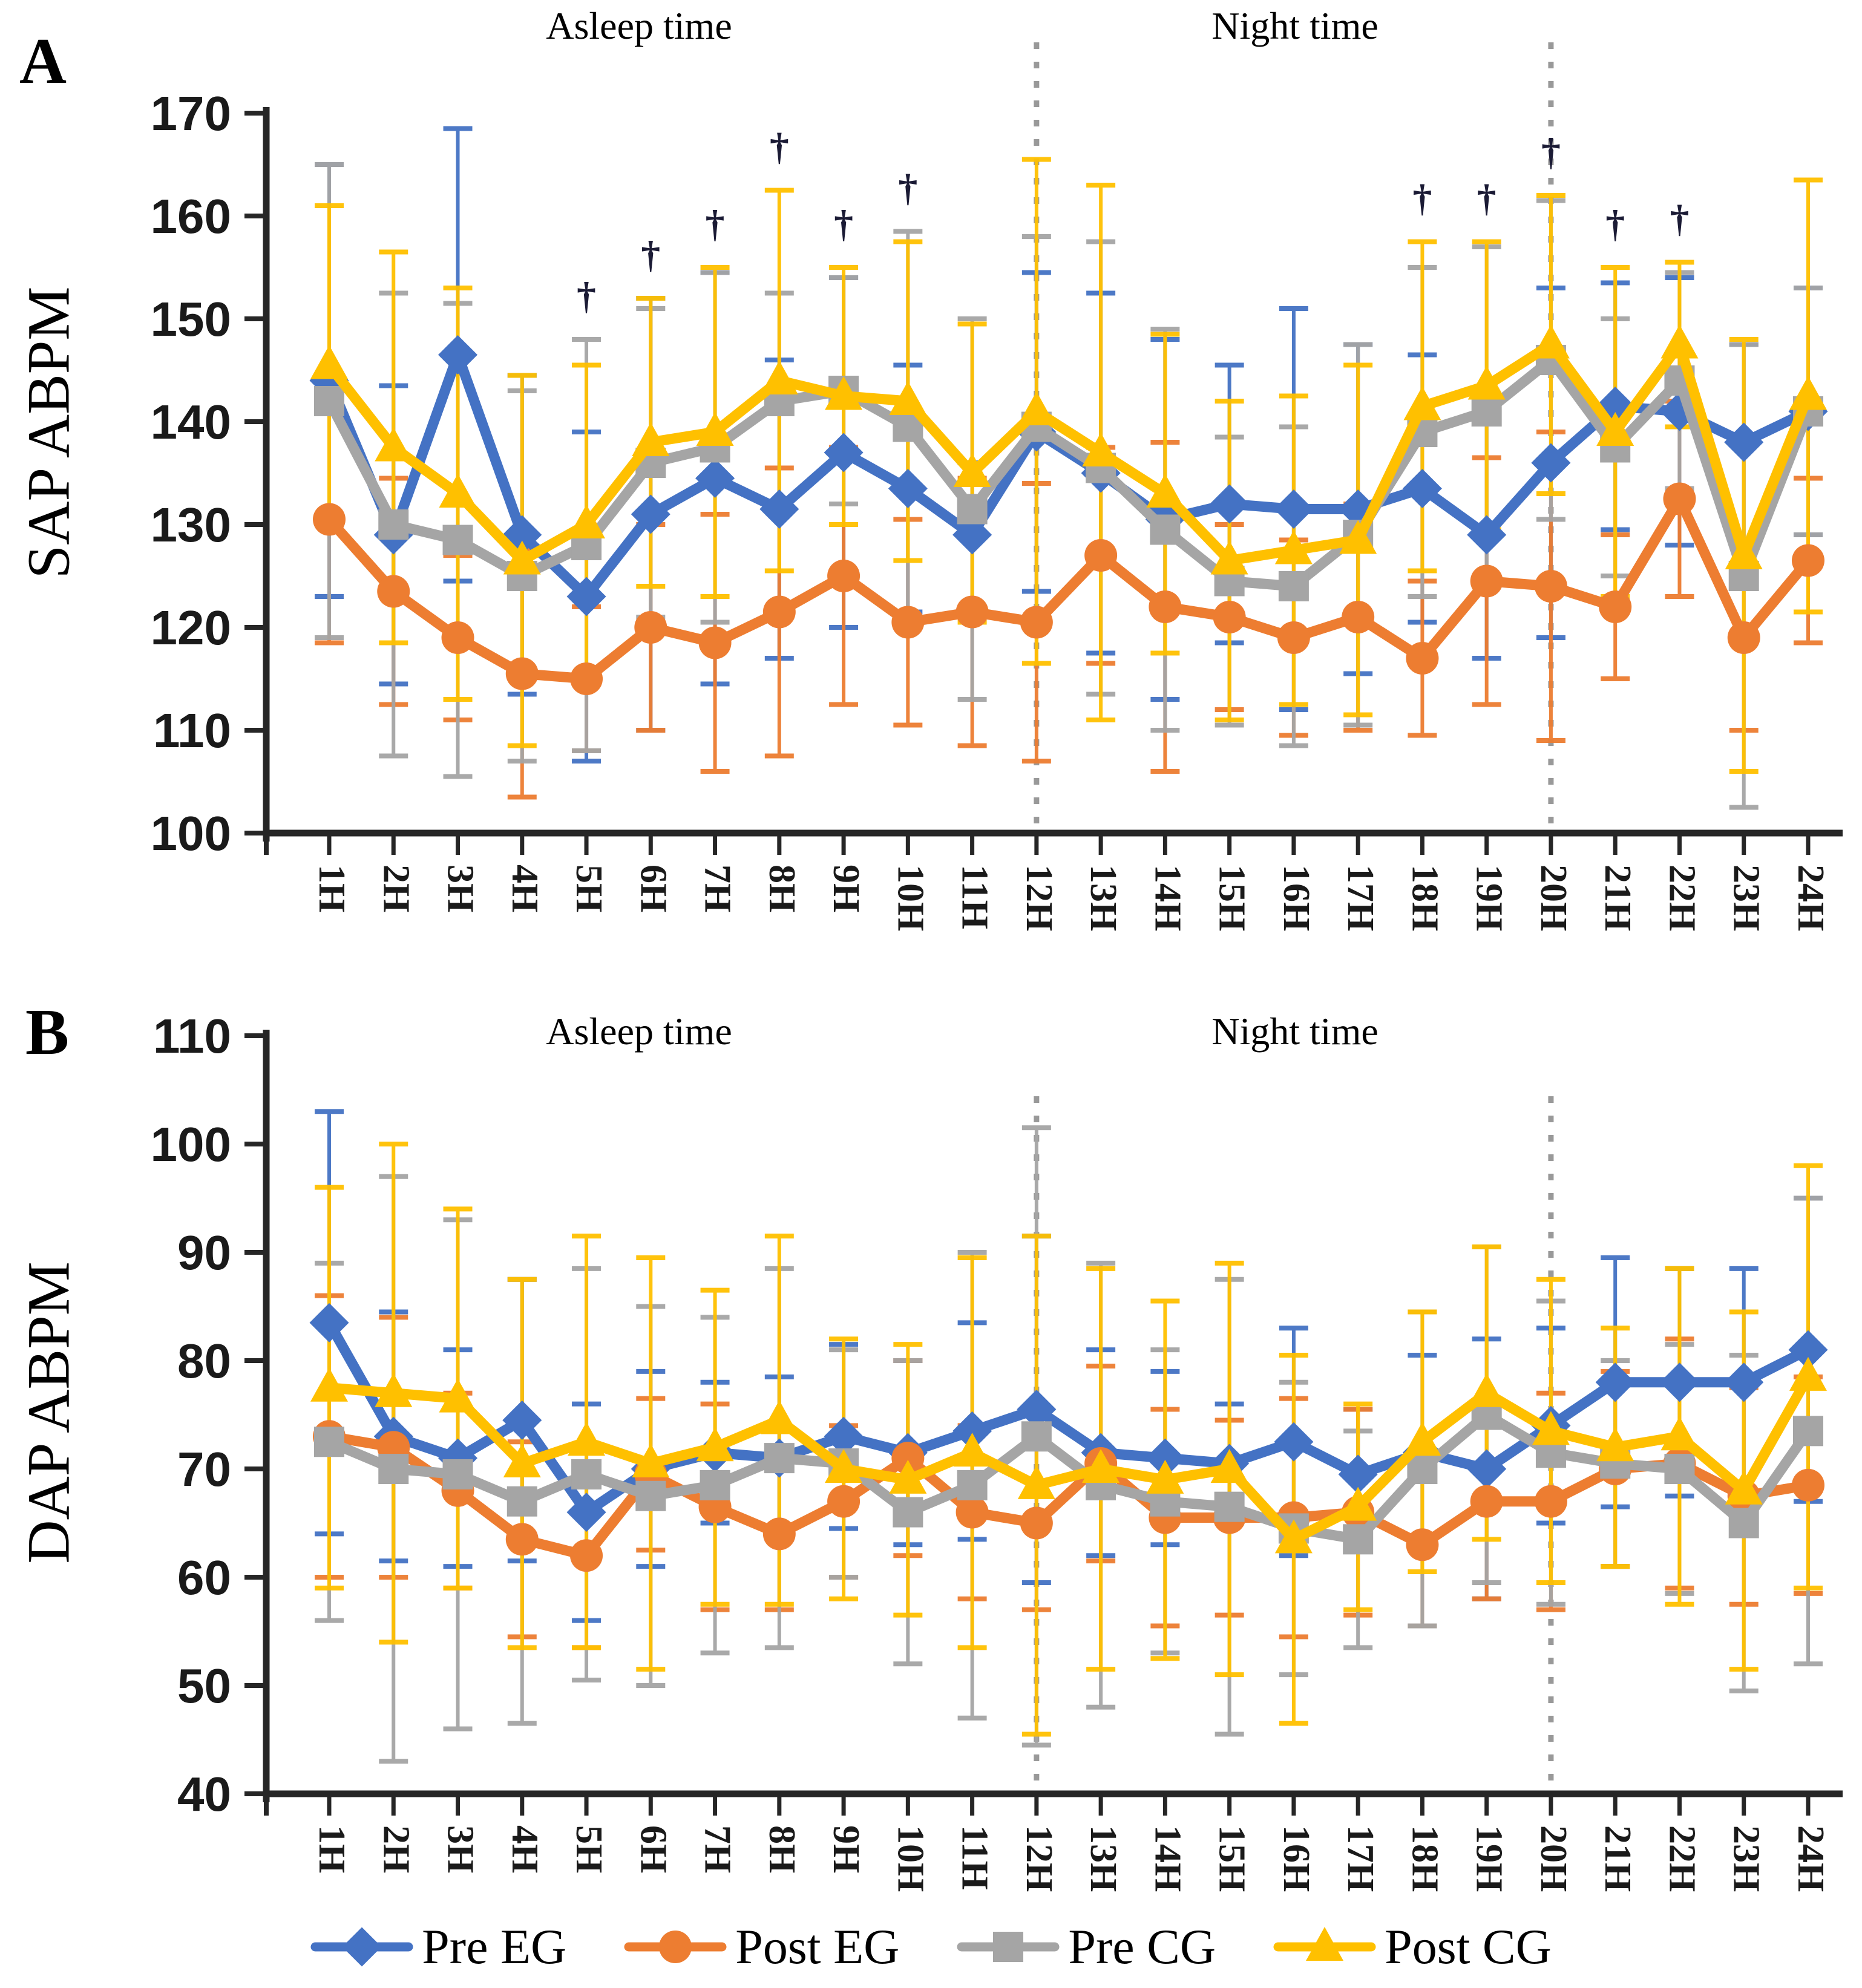 This screenshot has width=1862, height=1988. What do you see at coordinates (972, 1450) in the screenshot?
I see `marker-triangle-post-cg-11H` at bounding box center [972, 1450].